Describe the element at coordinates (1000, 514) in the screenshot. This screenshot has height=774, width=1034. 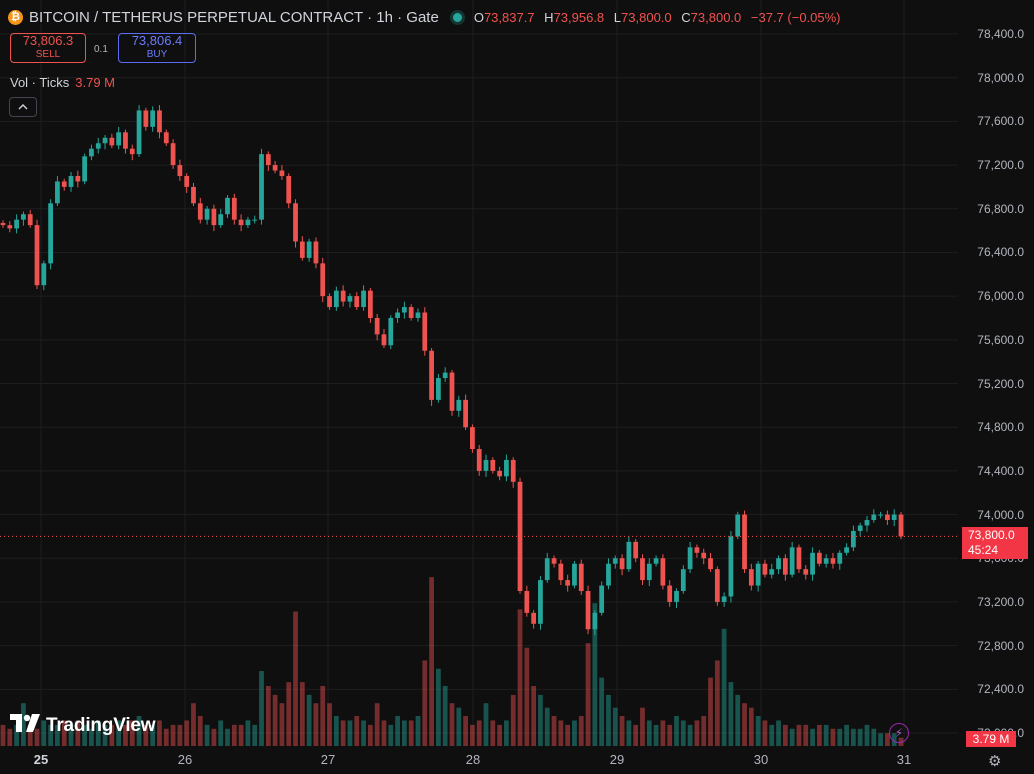
I see `price-tick-label: 74,000.0` at that location.